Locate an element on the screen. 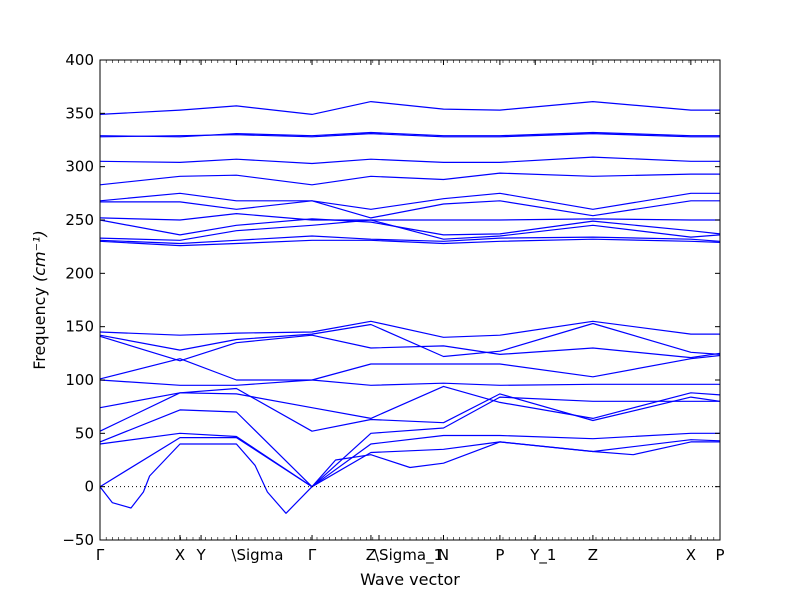 The height and width of the screenshot is (600, 800). y-tick-label: 300 is located at coordinates (79, 167).